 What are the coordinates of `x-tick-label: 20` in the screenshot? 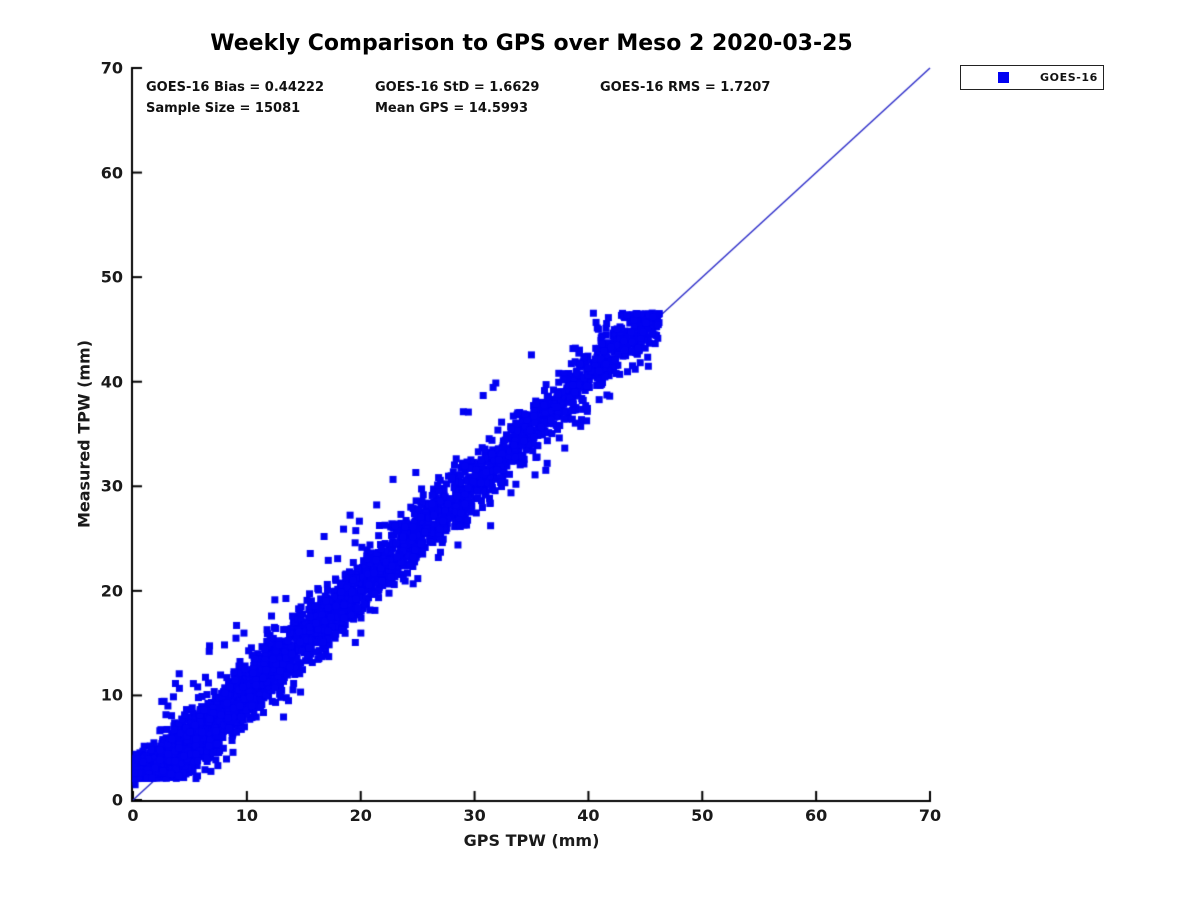 It's located at (360, 815).